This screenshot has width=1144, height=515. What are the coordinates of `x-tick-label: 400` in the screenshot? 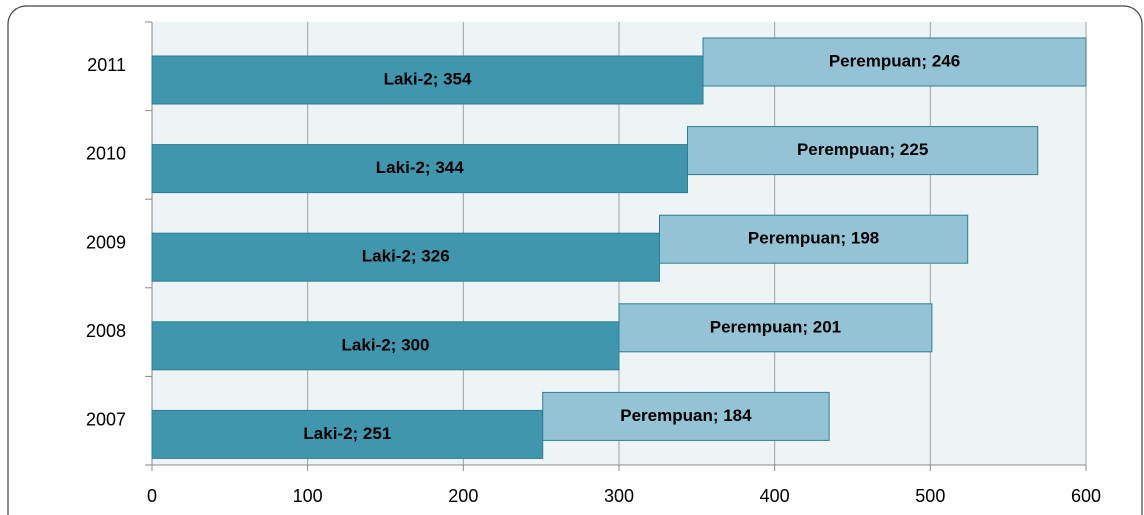 It's located at (775, 496).